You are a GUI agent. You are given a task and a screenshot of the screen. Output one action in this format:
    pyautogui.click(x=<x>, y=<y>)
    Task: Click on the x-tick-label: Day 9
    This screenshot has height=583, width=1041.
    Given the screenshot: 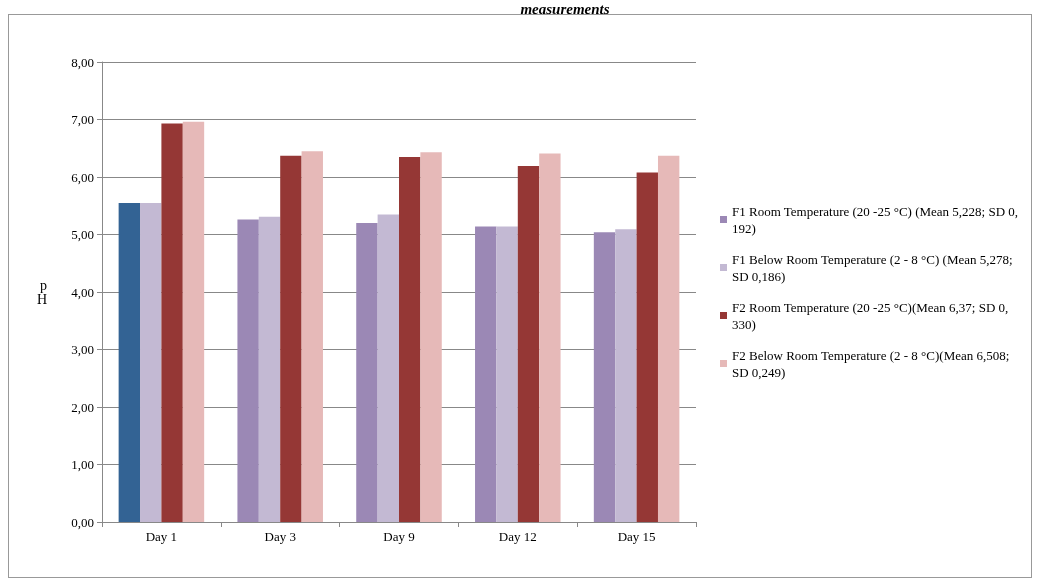 What is the action you would take?
    pyautogui.click(x=399, y=536)
    